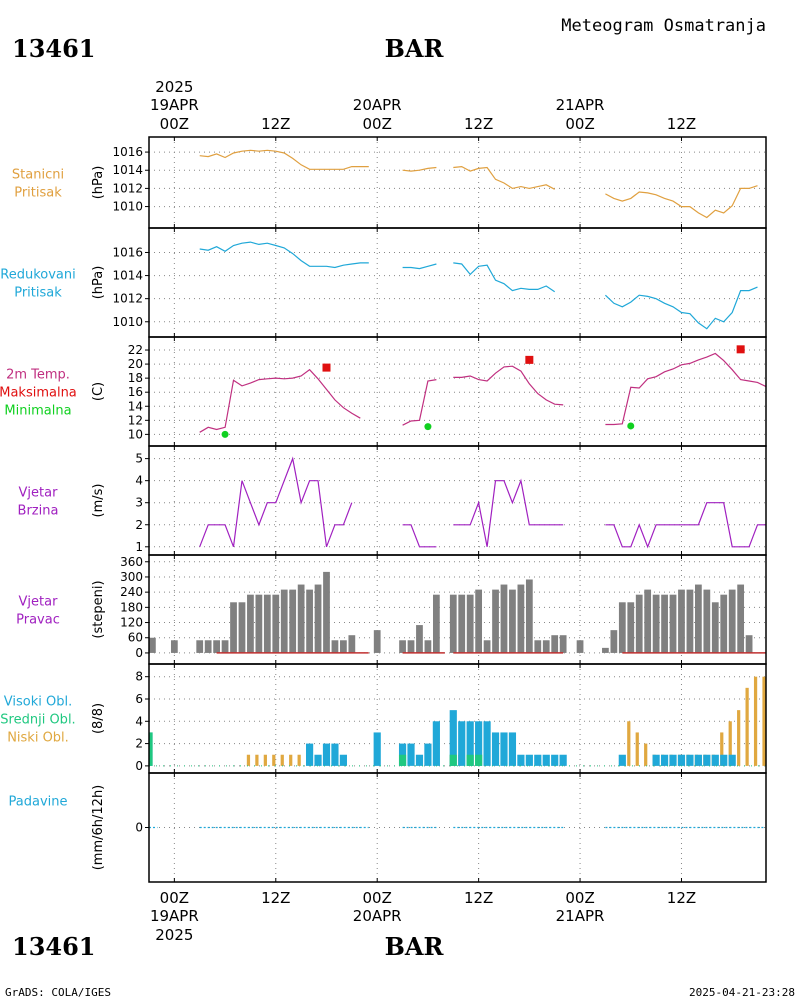  What do you see at coordinates (127, 299) in the screenshot?
I see `y-tick-label: 1012` at bounding box center [127, 299].